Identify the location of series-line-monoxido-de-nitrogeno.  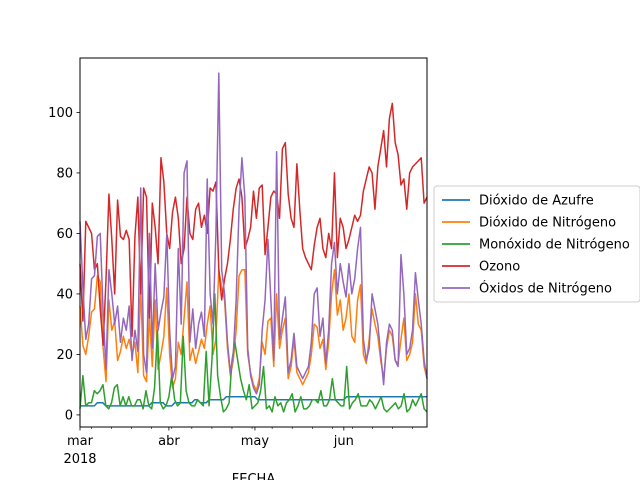
(253, 353).